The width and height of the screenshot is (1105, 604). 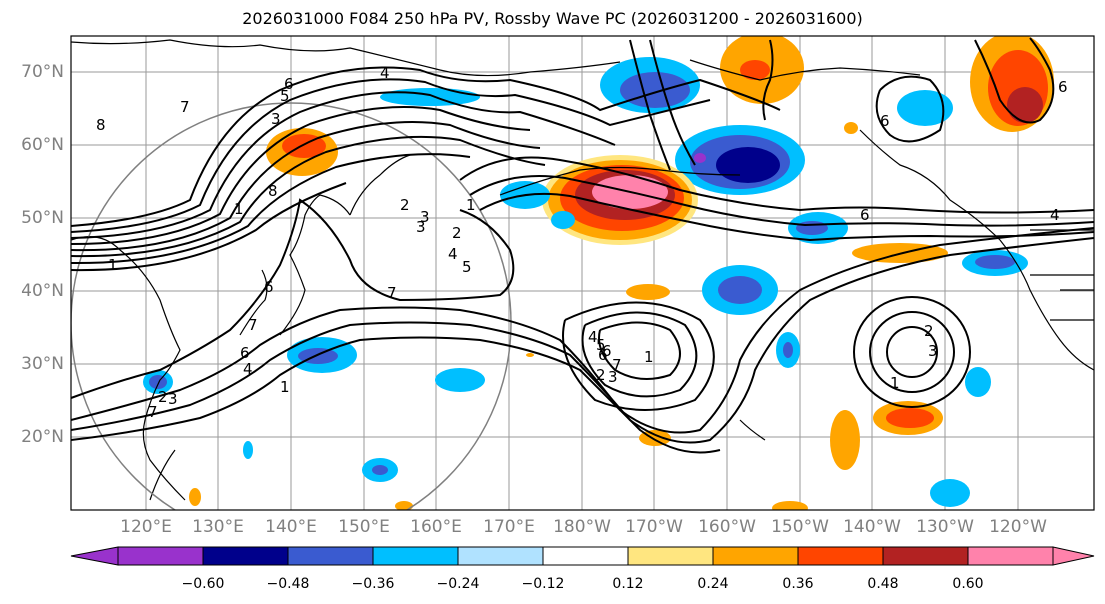 What do you see at coordinates (146, 527) in the screenshot?
I see `lon-label: 120°E` at bounding box center [146, 527].